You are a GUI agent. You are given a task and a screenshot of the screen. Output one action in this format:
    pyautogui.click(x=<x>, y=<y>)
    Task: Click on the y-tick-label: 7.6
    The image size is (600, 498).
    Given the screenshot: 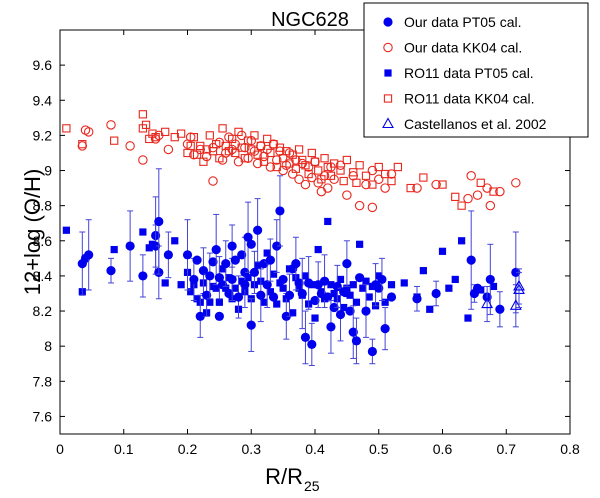 What is the action you would take?
    pyautogui.click(x=43, y=416)
    